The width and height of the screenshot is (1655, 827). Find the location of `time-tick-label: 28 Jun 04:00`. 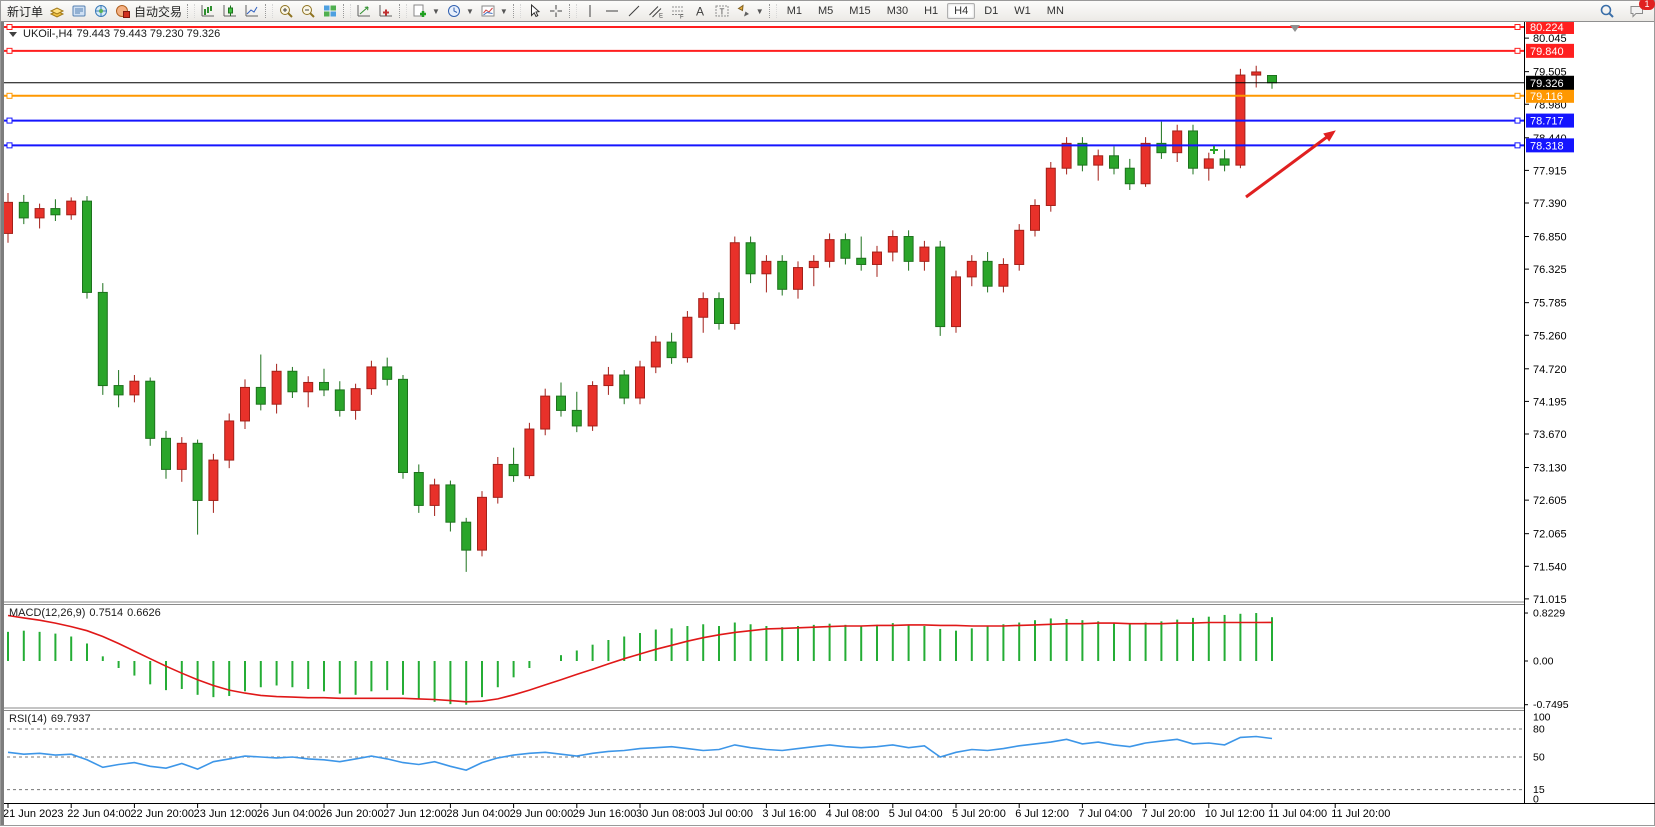

time-tick-label: 28 Jun 04:00 is located at coordinates (478, 814).